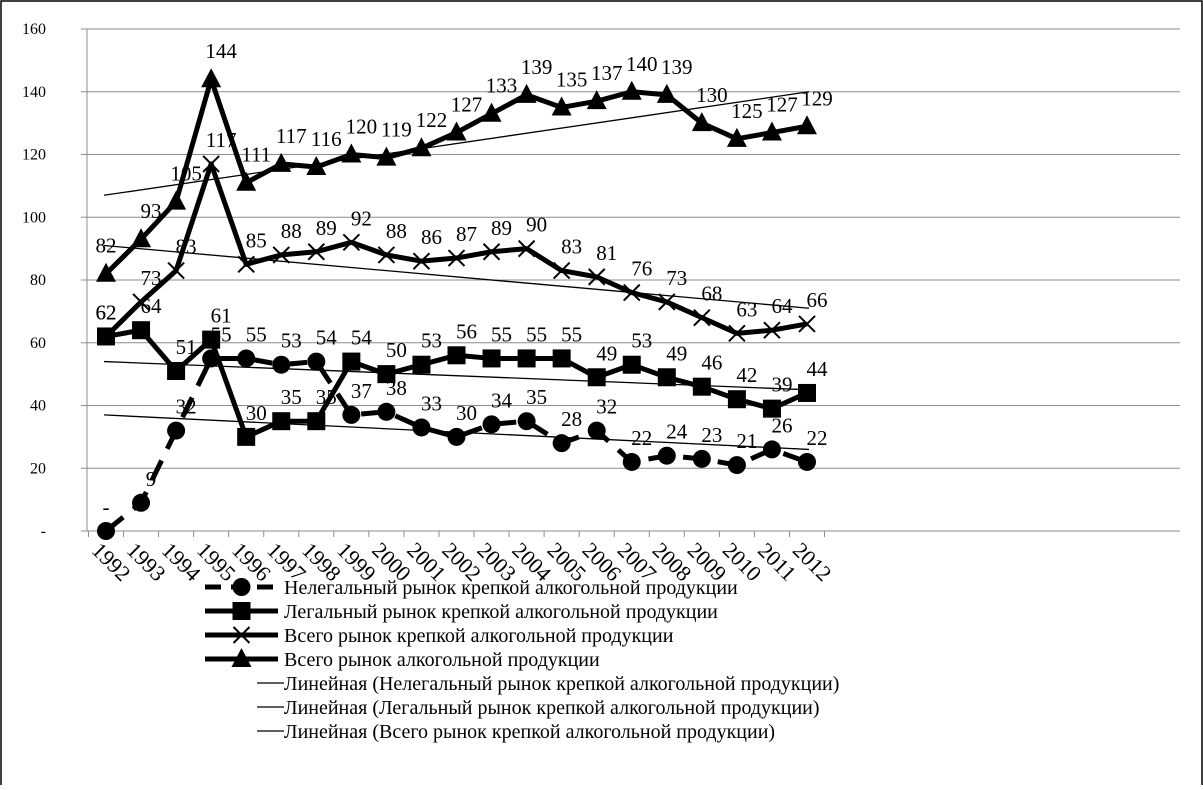 Image resolution: width=1203 pixels, height=790 pixels. Describe the element at coordinates (466, 331) in the screenshot. I see `data-label: 56` at that location.